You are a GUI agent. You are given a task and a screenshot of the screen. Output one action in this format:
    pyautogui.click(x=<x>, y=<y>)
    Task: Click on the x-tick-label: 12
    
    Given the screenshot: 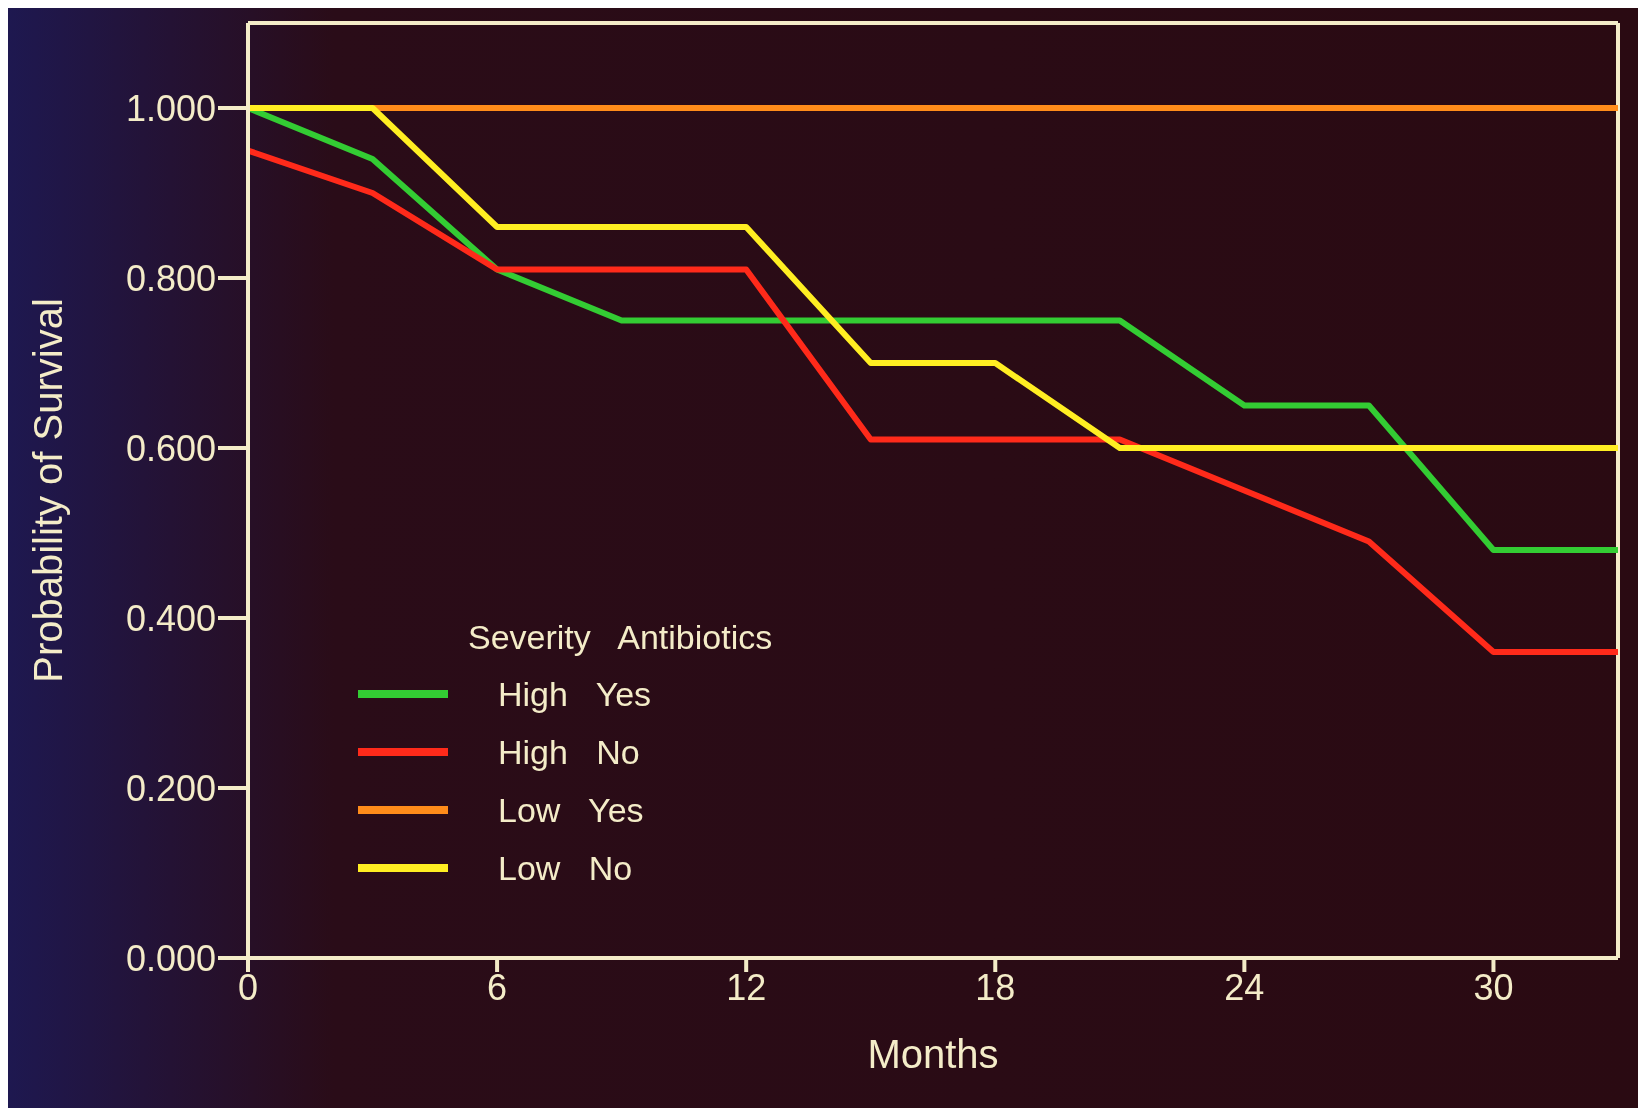 What is the action you would take?
    pyautogui.click(x=746, y=987)
    